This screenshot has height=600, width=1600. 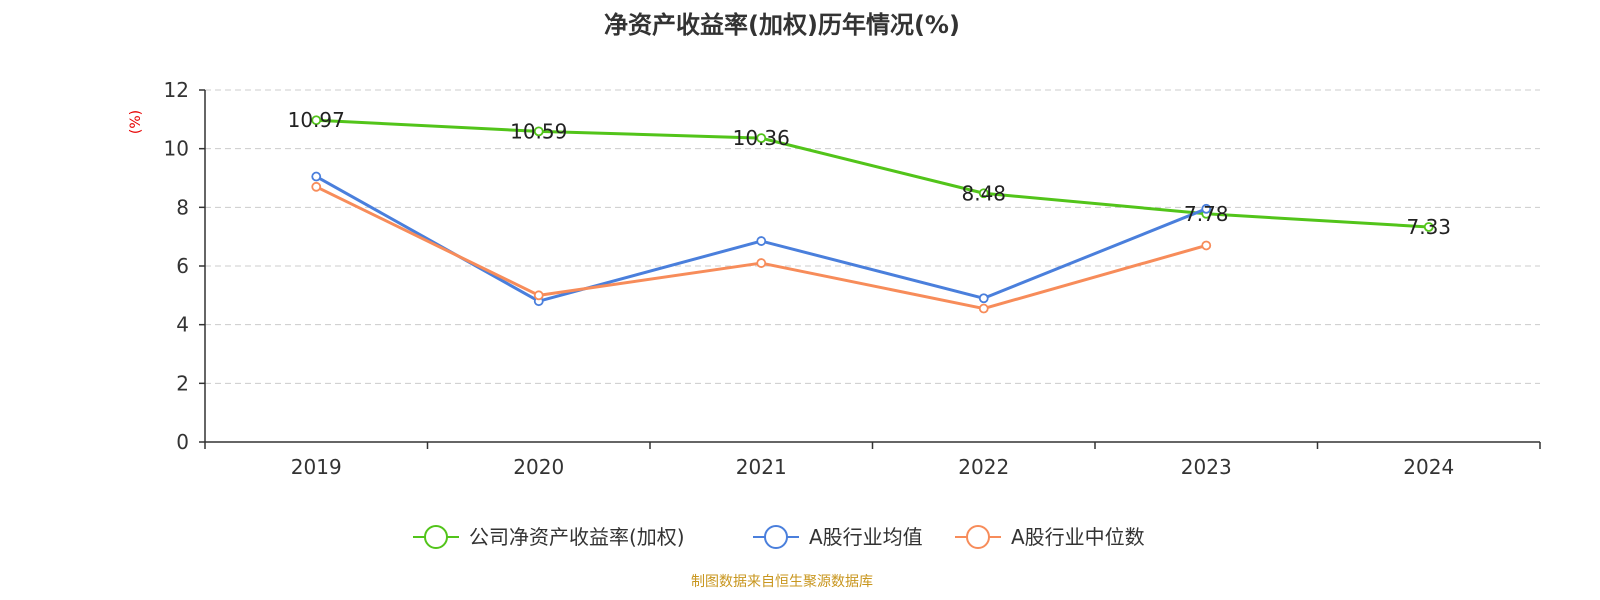 I want to click on source-note: 制图数据来自恒生聚源数据库, so click(x=782, y=582).